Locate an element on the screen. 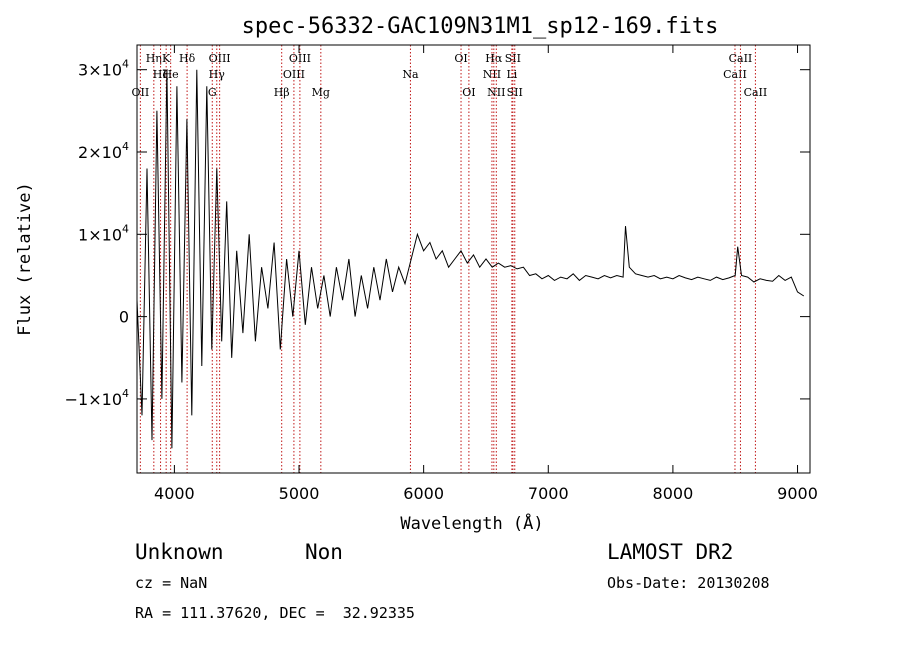 This screenshot has height=649, width=900. emission-line-label: Hβ is located at coordinates (282, 92).